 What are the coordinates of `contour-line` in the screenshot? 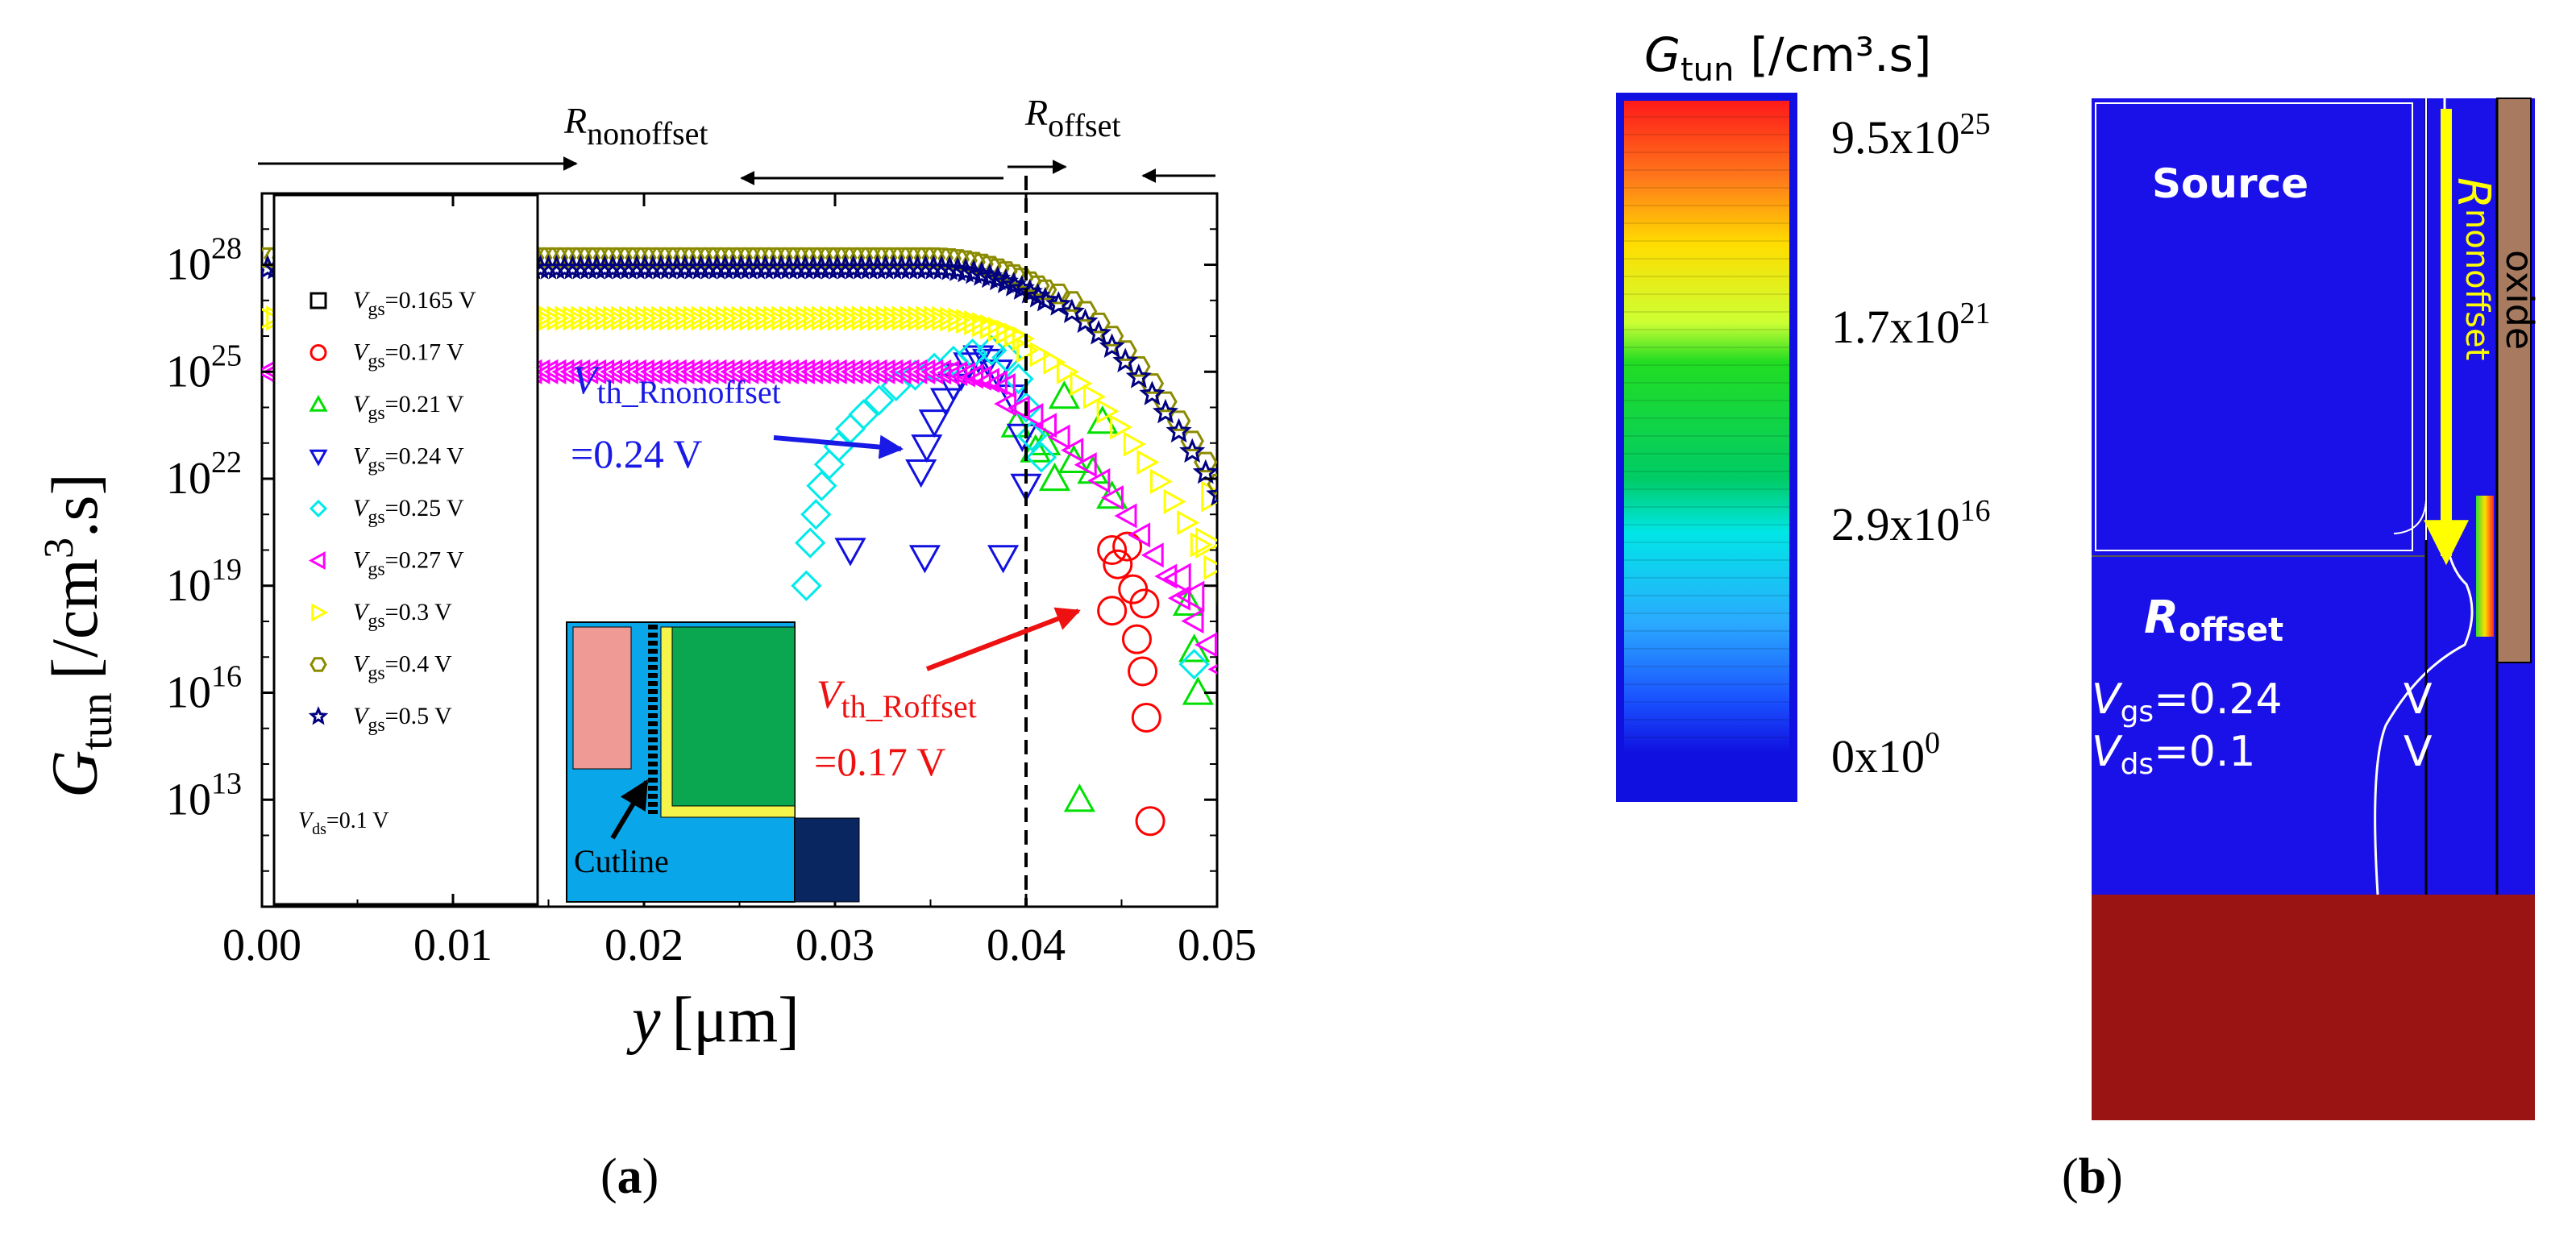 It's located at (2424, 496).